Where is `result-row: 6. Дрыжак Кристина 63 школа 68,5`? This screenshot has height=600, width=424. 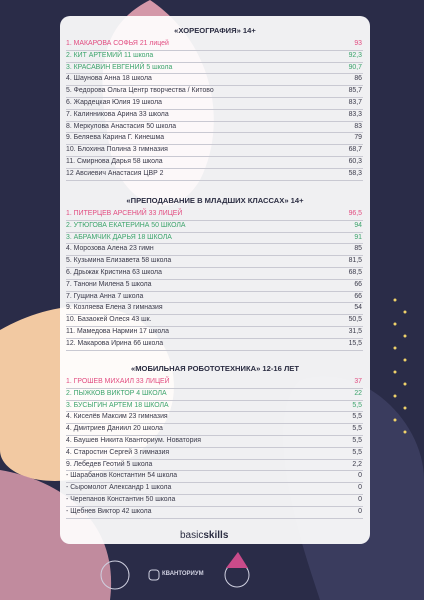 result-row: 6. Дрыжак Кристина 63 школа 68,5 is located at coordinates (214, 273).